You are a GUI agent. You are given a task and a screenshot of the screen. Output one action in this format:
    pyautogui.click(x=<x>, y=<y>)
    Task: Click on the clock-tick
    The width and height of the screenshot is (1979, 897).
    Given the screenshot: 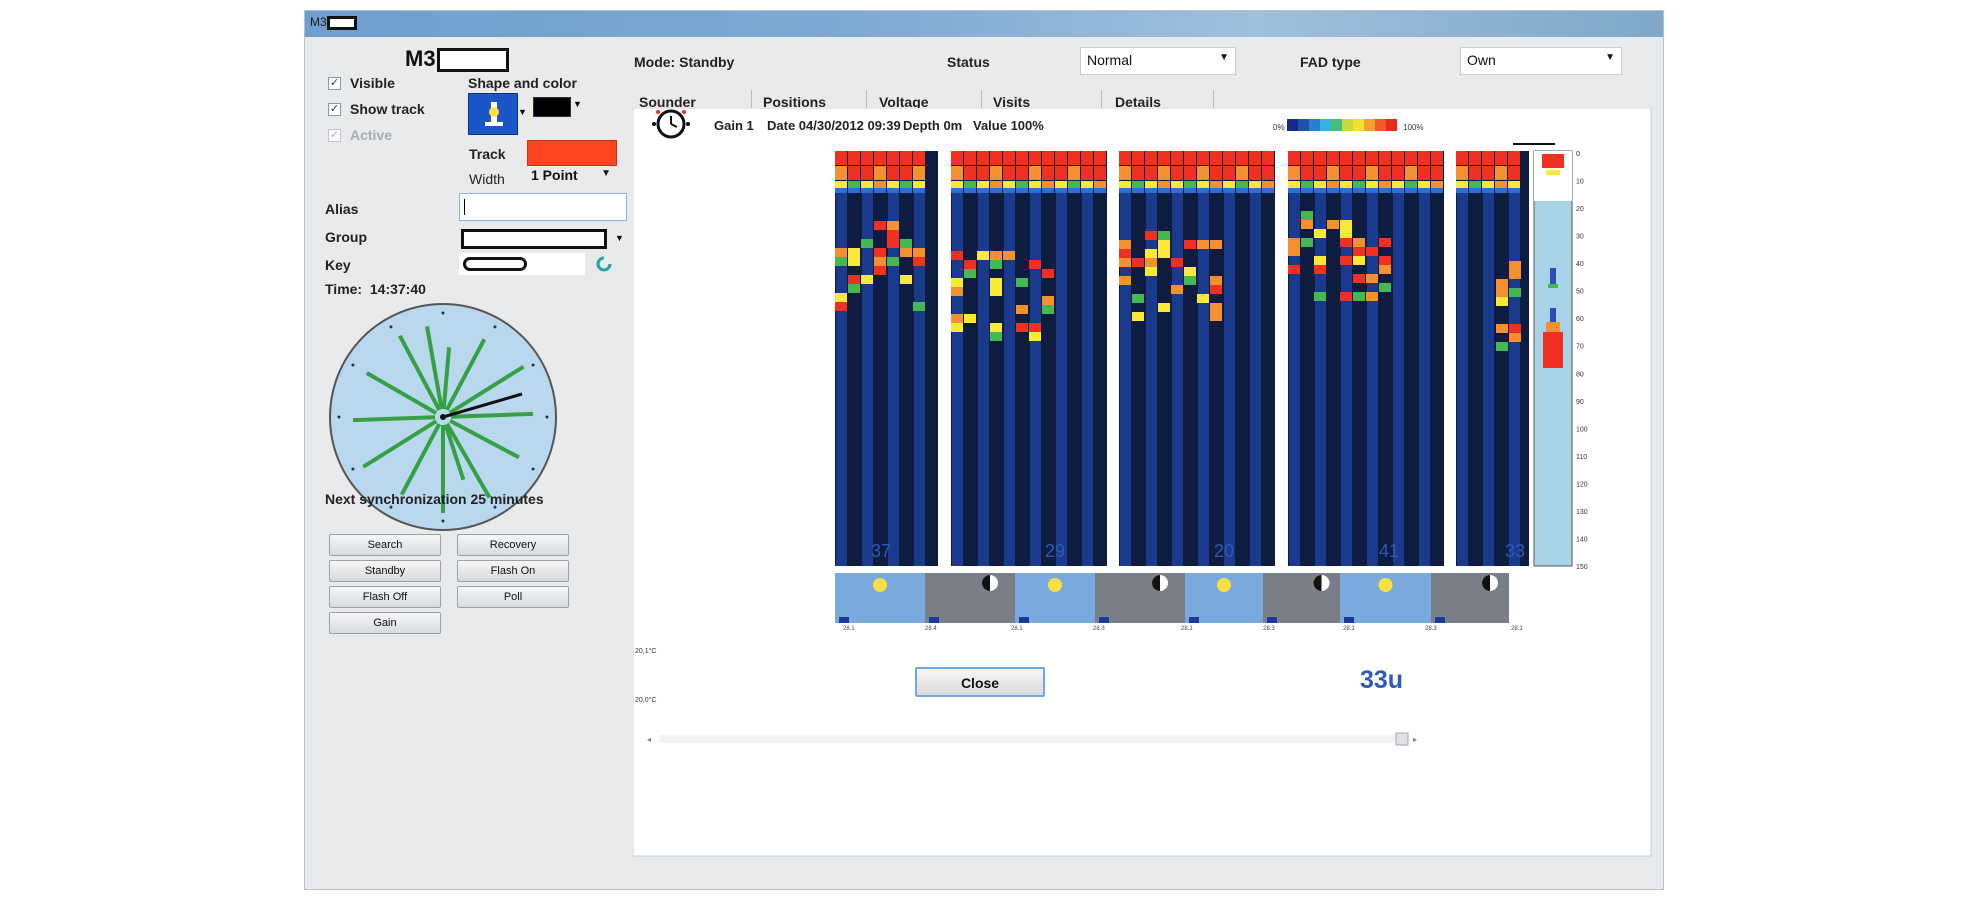 What is the action you would take?
    pyautogui.click(x=353, y=365)
    